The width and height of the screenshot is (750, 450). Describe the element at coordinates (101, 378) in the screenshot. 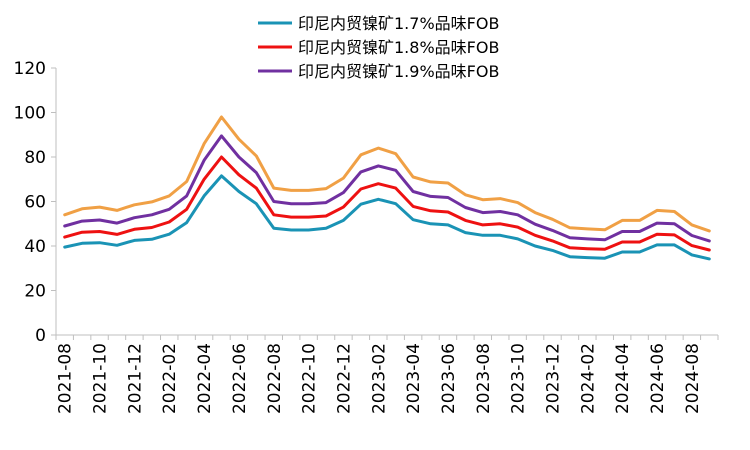

I see `x-tick-label: 2021-10` at that location.